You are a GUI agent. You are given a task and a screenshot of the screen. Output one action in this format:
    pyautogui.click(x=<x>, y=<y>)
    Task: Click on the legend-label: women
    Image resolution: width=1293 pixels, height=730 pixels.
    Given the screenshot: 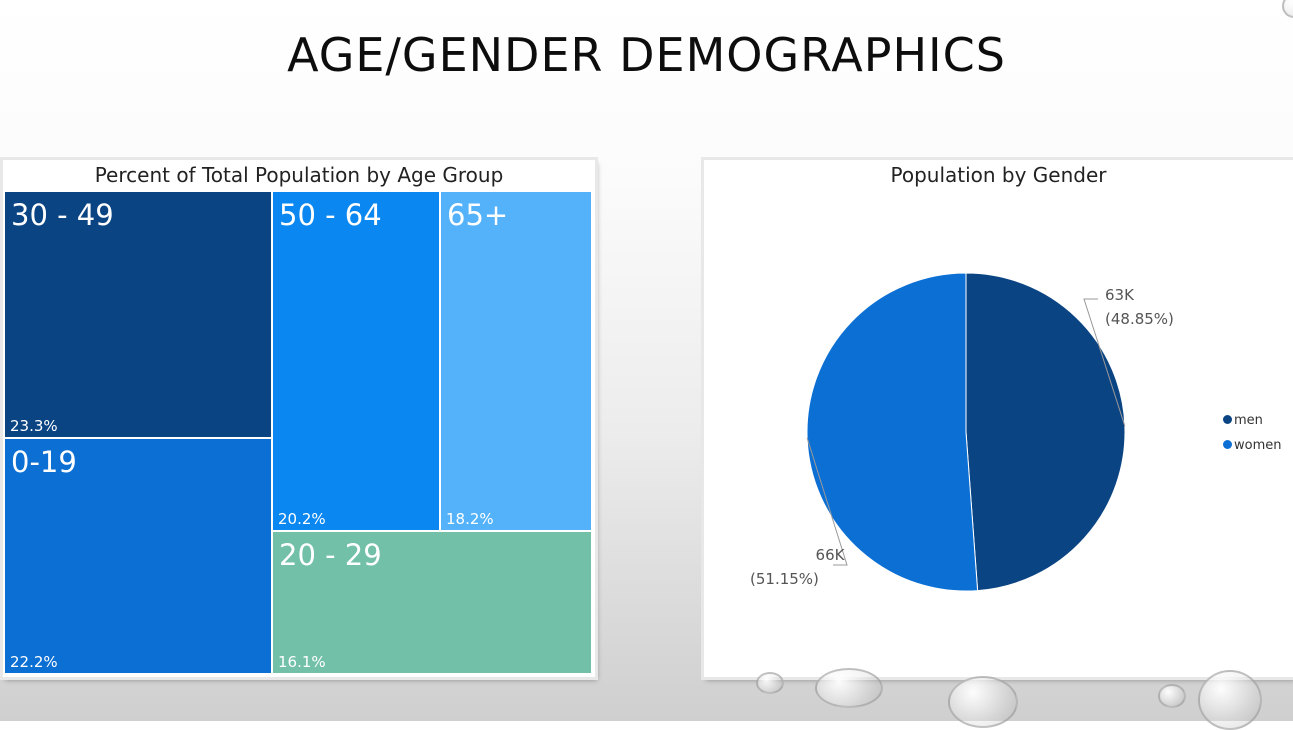 What is the action you would take?
    pyautogui.click(x=1258, y=445)
    